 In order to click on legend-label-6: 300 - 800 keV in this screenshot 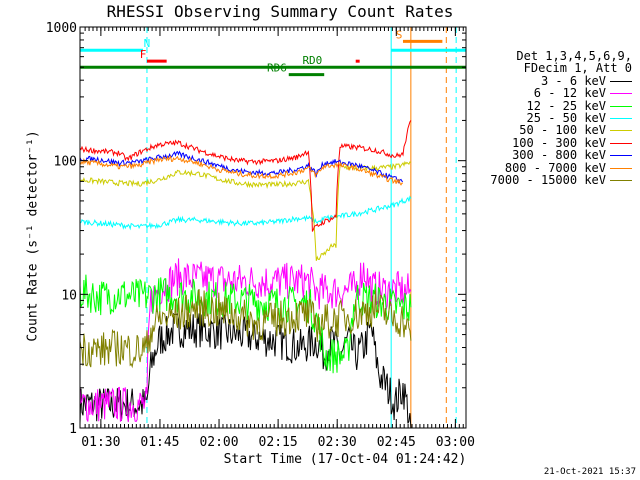, I will do `click(559, 155)`.